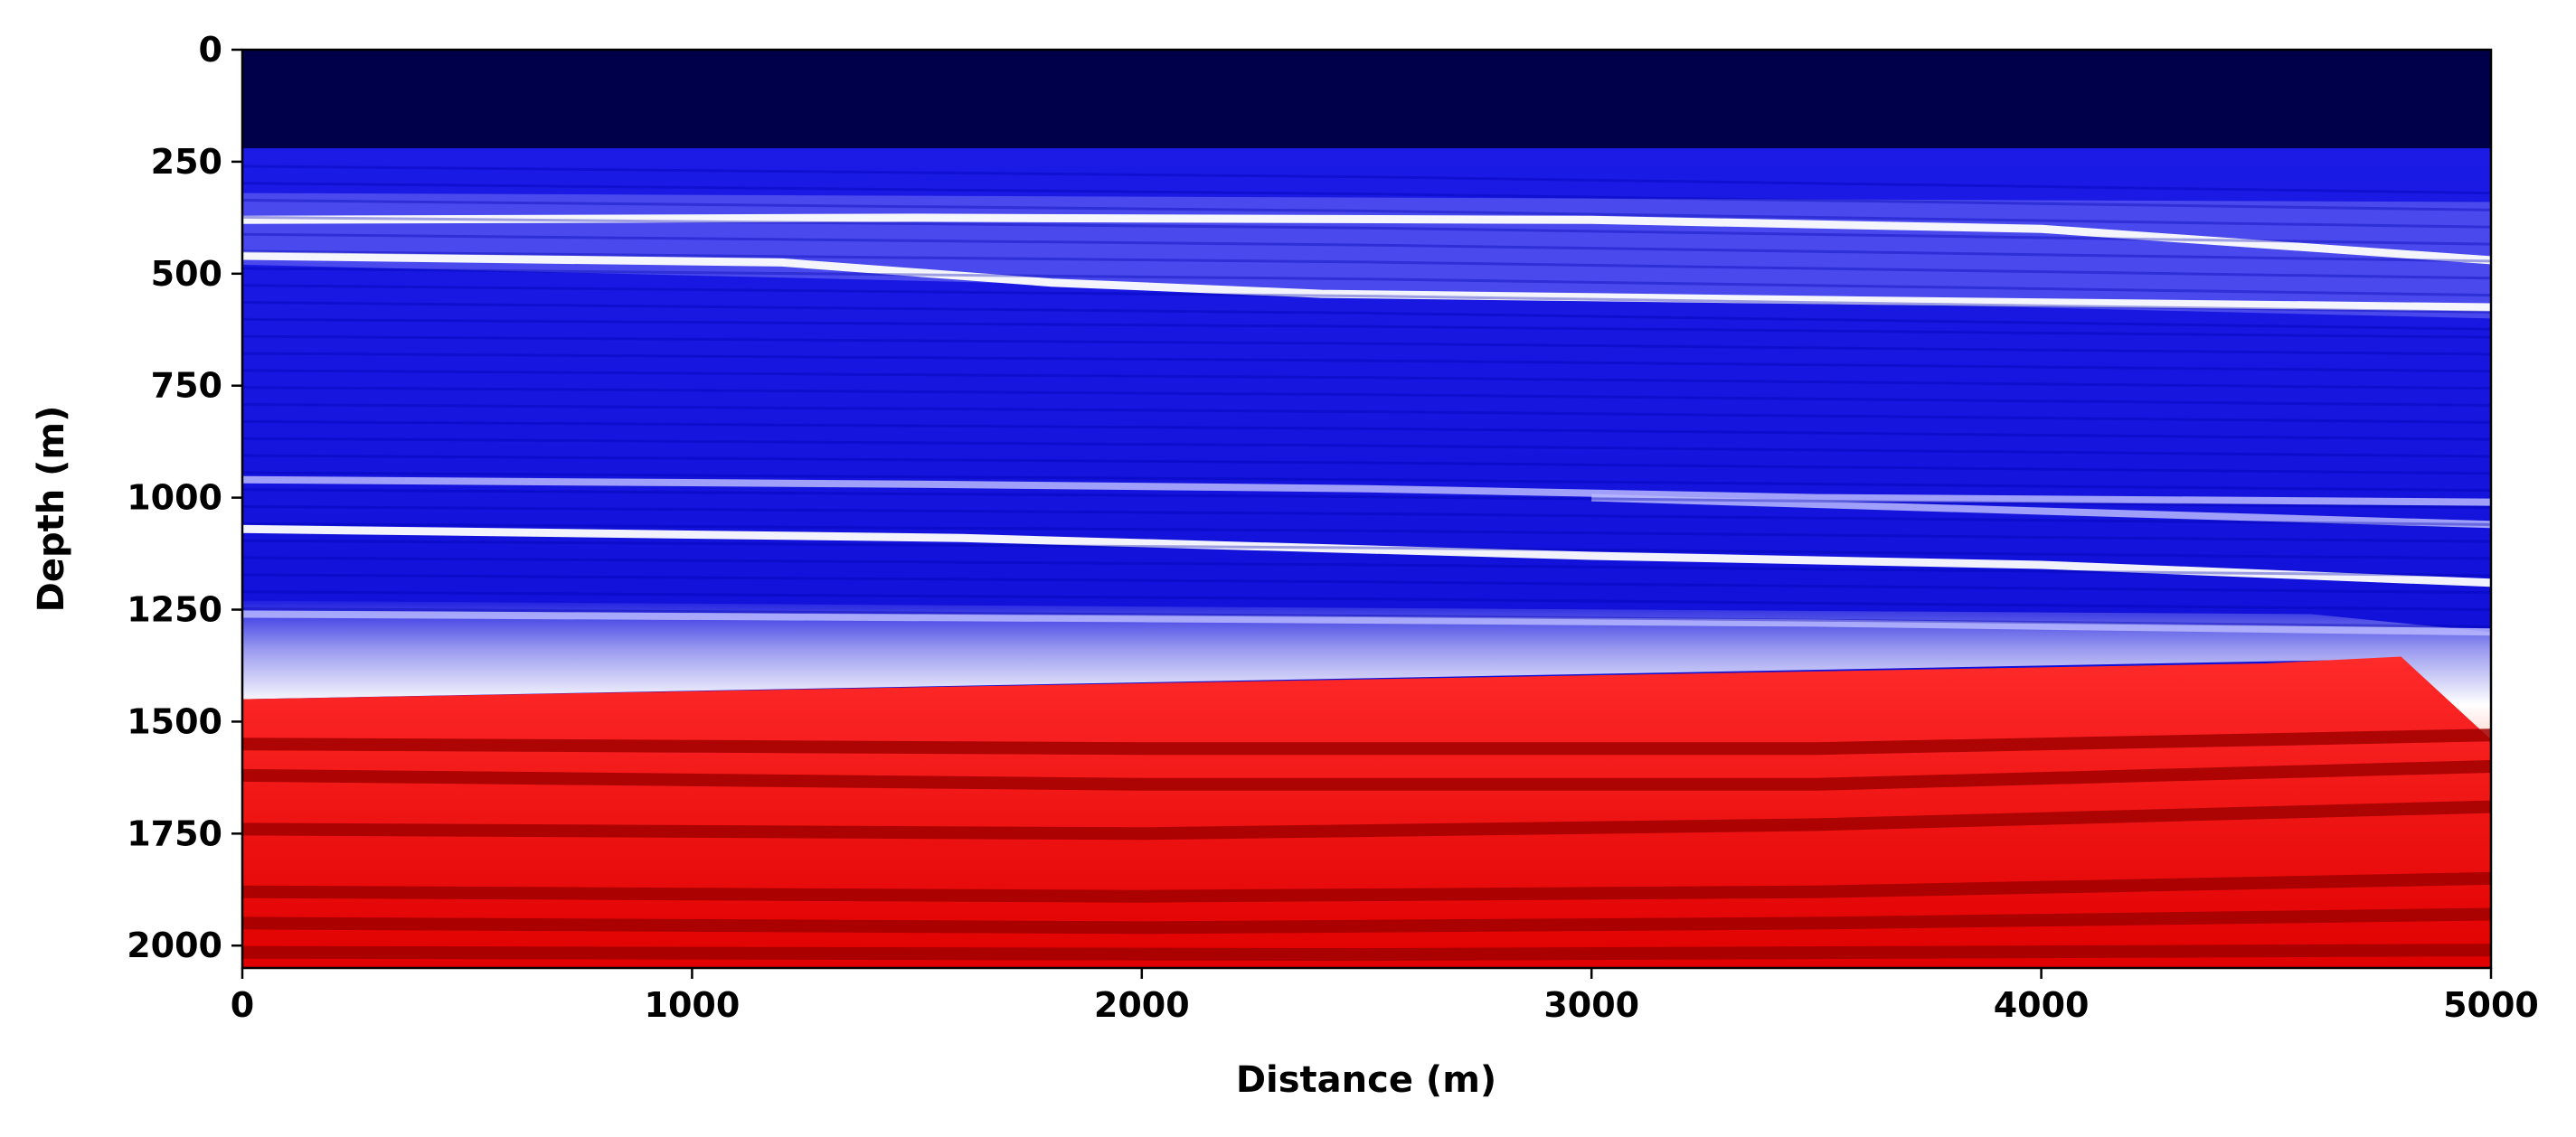 The height and width of the screenshot is (1137, 2576). I want to click on x-axis: 0 1000 2000 3000 4000 5000, so click(1385, 997).